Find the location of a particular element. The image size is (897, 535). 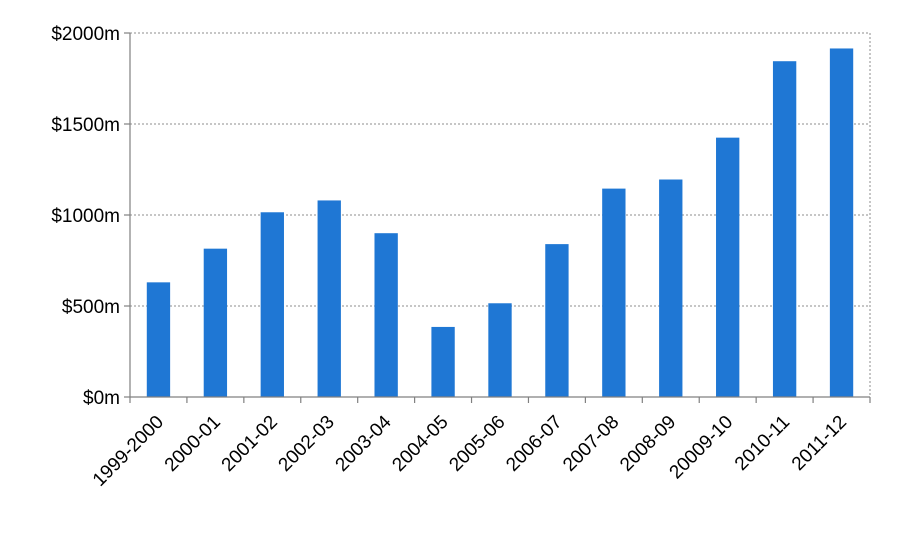

x-tick-label: 2007-08 is located at coordinates (591, 444).